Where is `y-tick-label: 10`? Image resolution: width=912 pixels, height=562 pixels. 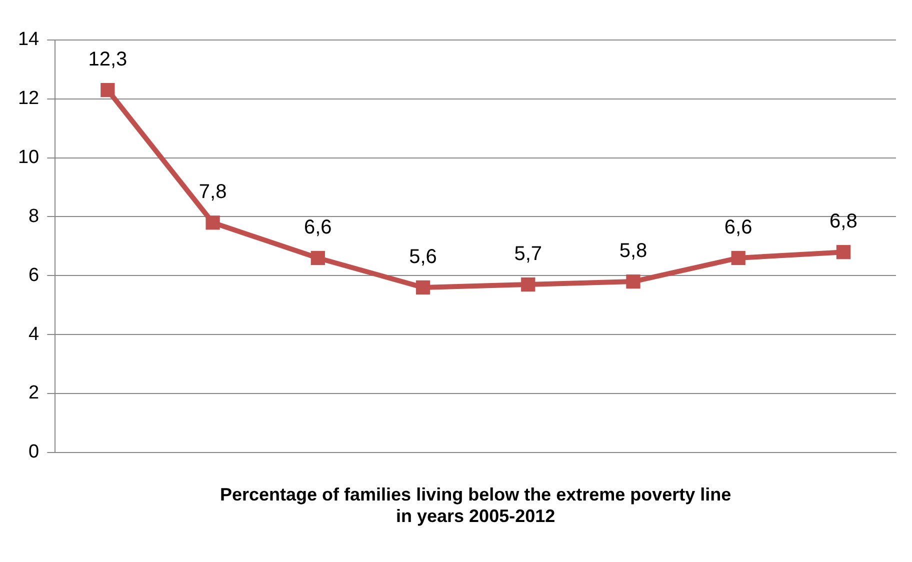
y-tick-label: 10 is located at coordinates (29, 157).